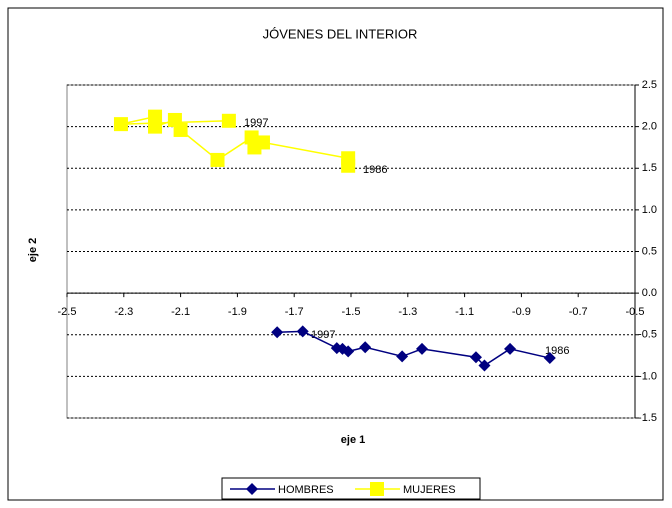 The height and width of the screenshot is (508, 672). What do you see at coordinates (351, 312) in the screenshot?
I see `x-tick-label: -1.5` at bounding box center [351, 312].